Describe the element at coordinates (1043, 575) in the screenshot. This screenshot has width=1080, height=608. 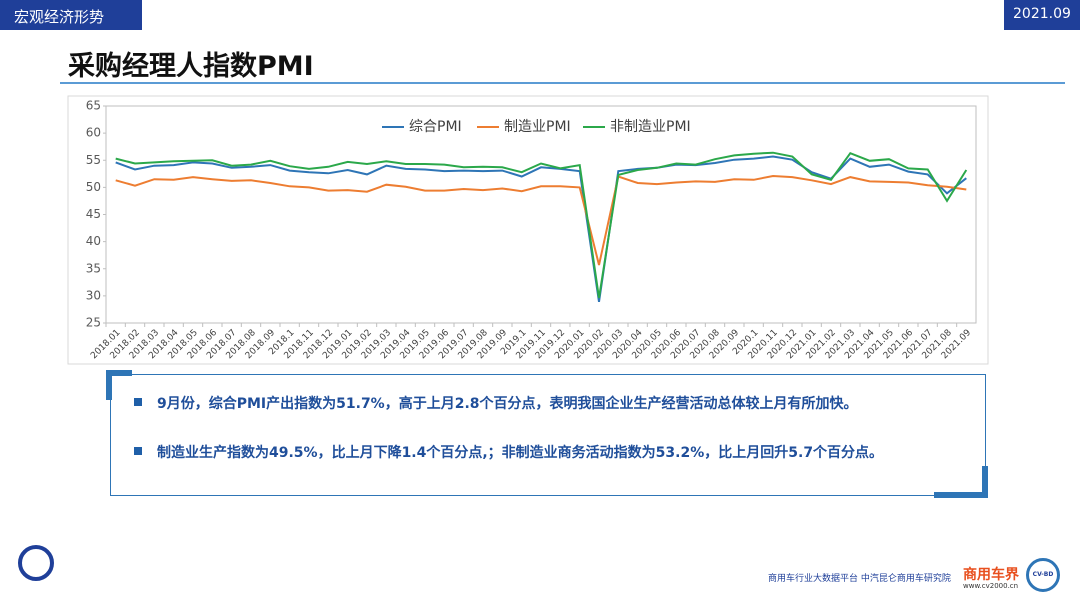
I see `badge: CV-BD` at that location.